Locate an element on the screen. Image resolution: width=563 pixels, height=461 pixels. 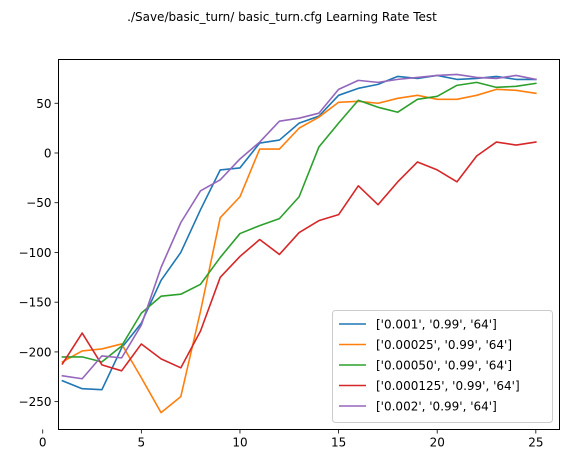
x-tick-label: 0 is located at coordinates (43, 443).